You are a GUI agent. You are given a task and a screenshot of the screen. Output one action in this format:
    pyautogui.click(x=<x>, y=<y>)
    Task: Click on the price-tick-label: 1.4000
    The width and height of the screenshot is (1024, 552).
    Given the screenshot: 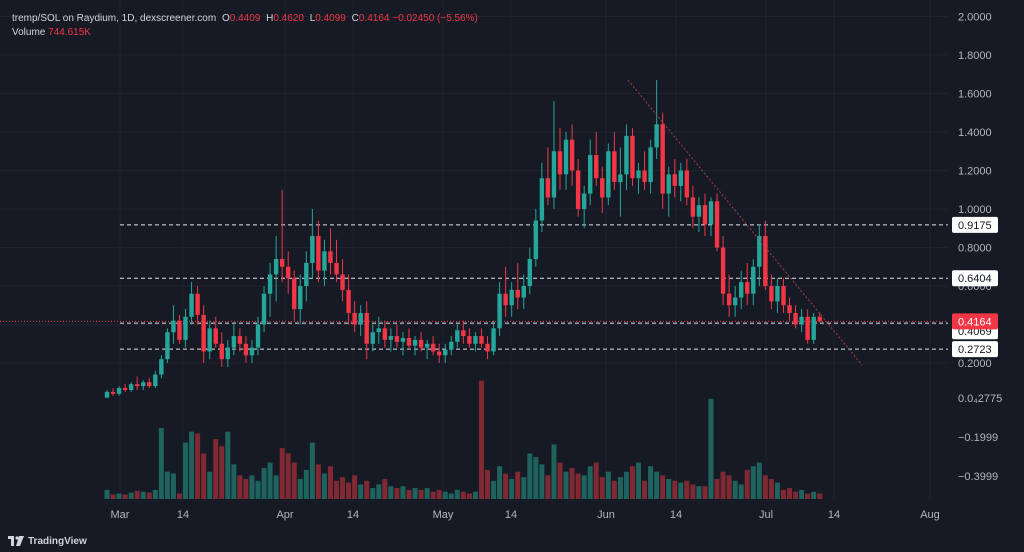 What is the action you would take?
    pyautogui.click(x=975, y=133)
    